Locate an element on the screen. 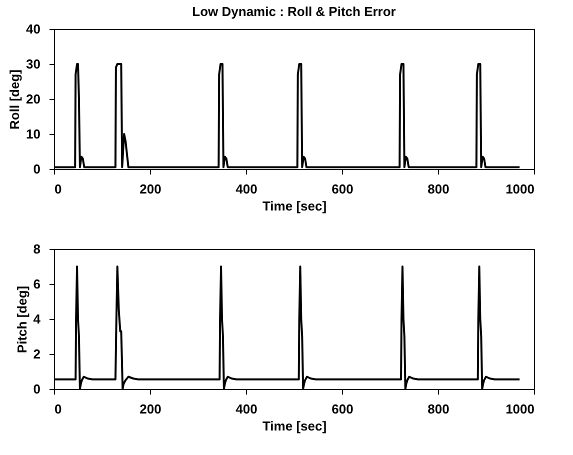  y-tick-label: 2 is located at coordinates (36, 354).